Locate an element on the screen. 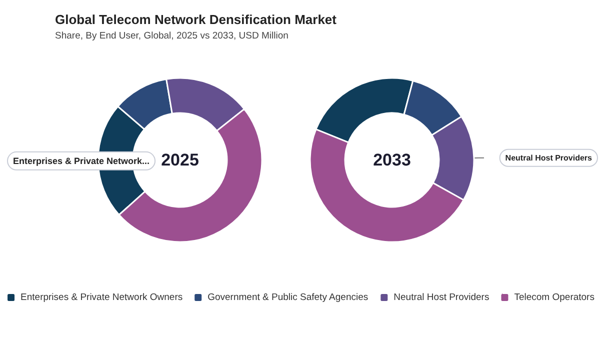 The height and width of the screenshot is (338, 600). slice-label: 2033 is located at coordinates (392, 160).